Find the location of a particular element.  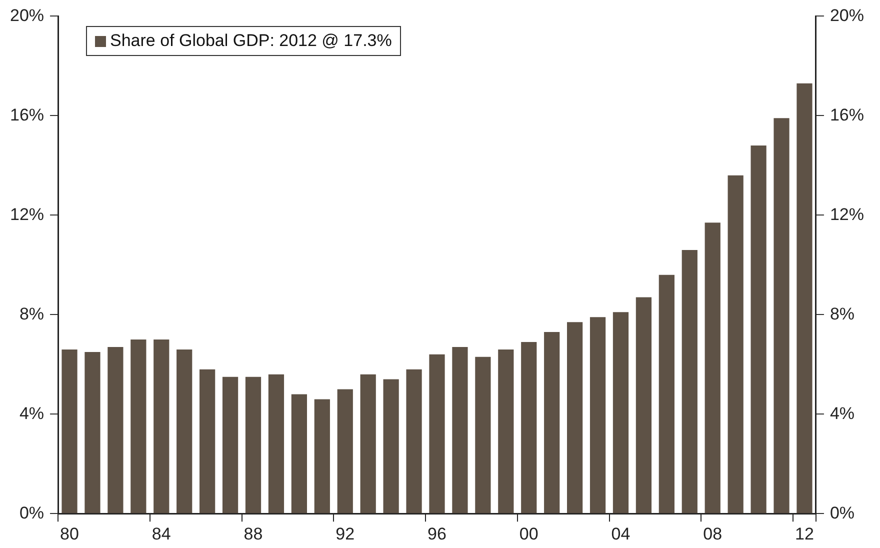

x-tick-label: 92 is located at coordinates (345, 534).